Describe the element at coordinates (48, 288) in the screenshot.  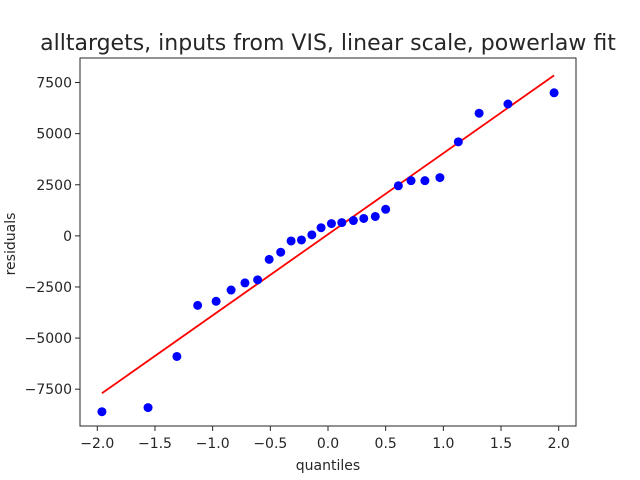
I see `y-tick-label: −2500` at that location.